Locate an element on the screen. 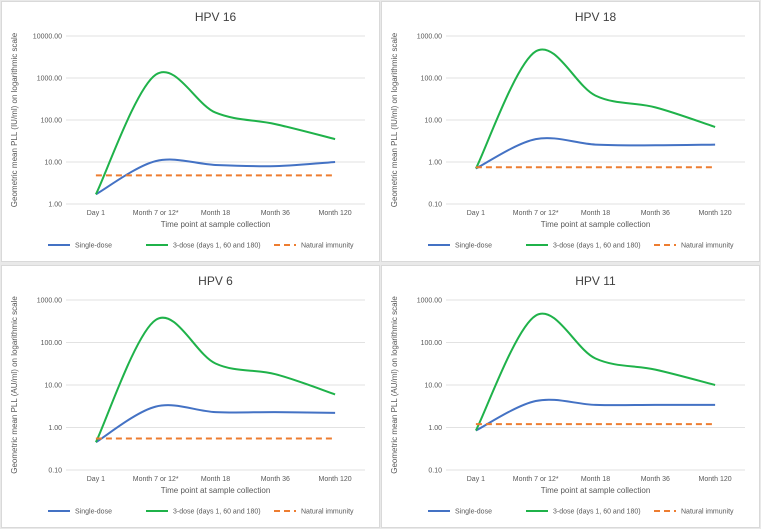 The height and width of the screenshot is (529, 761). chart-title: HPV 11 is located at coordinates (595, 281).